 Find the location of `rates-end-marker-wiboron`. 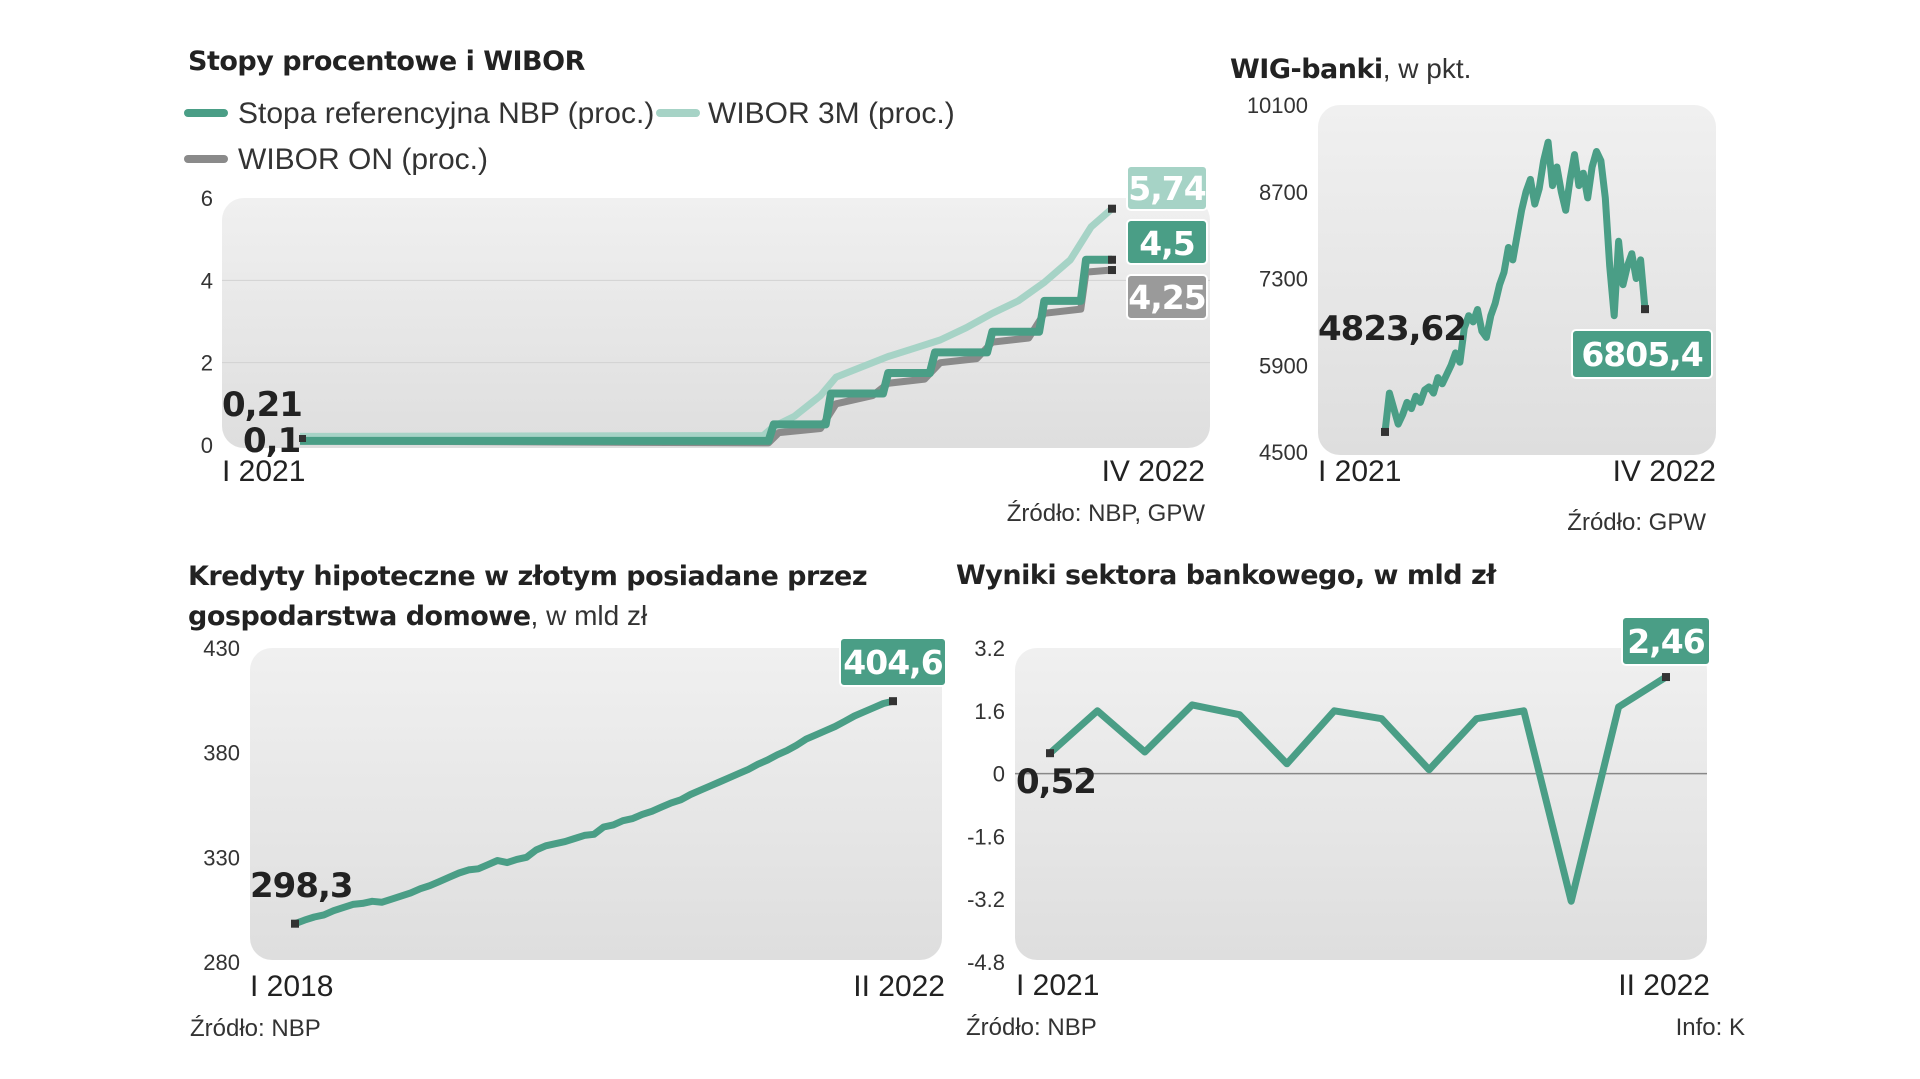

rates-end-marker-wiboron is located at coordinates (1112, 270).